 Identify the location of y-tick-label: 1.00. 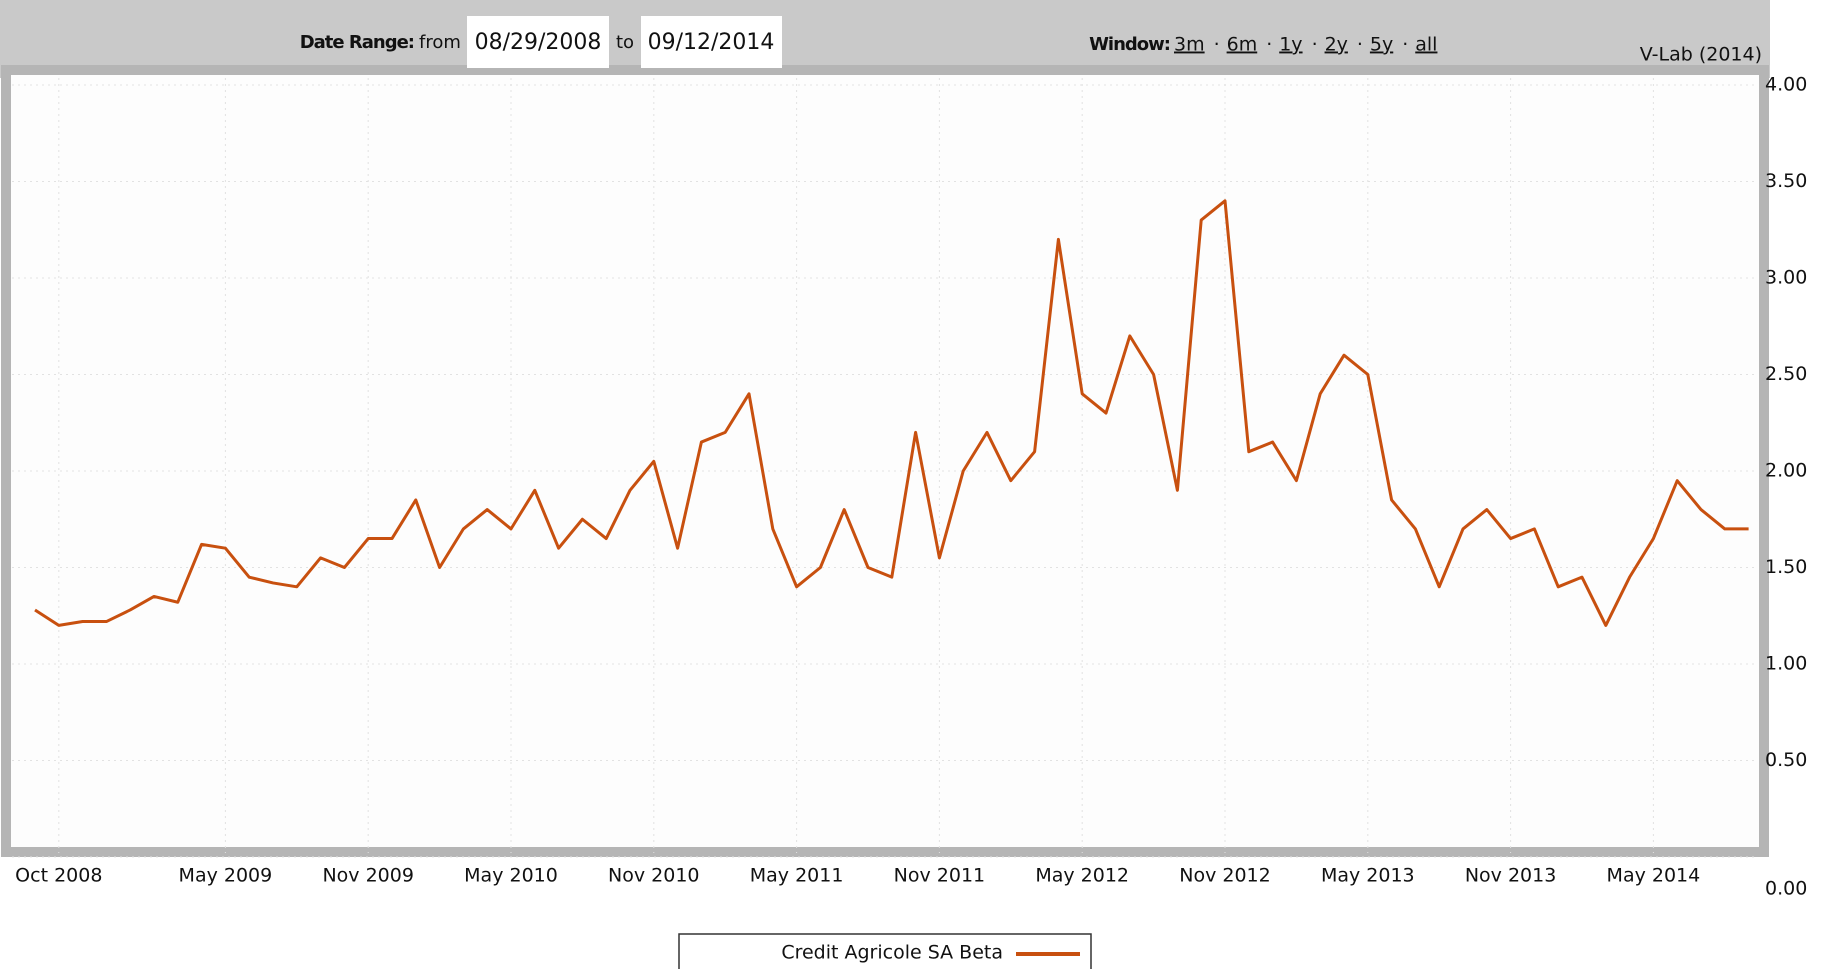
(1786, 664).